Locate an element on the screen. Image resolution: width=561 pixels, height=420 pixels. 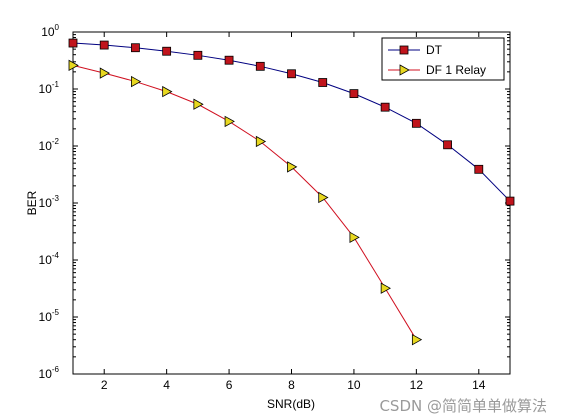
watermark-text: CSDN @简简单单做算法 is located at coordinates (463, 406).